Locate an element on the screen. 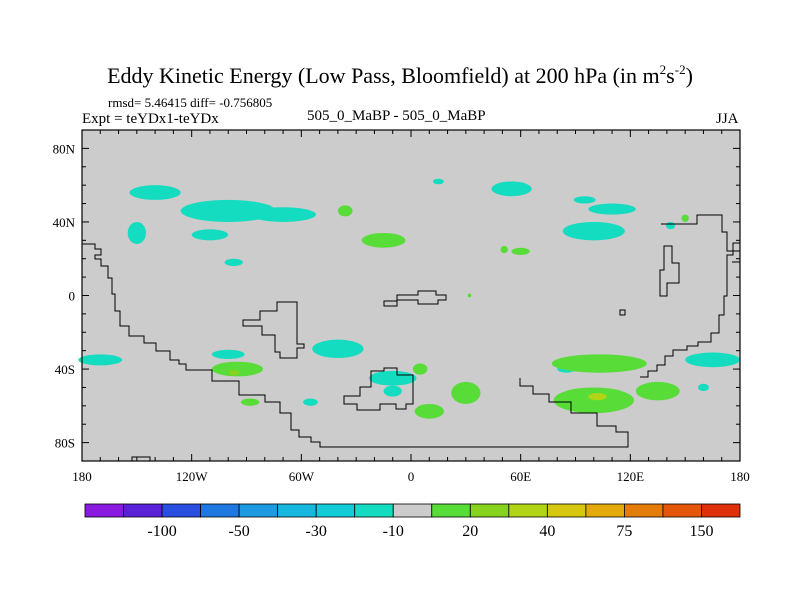 The height and width of the screenshot is (600, 800). colorbar-label: -50 is located at coordinates (238, 531).